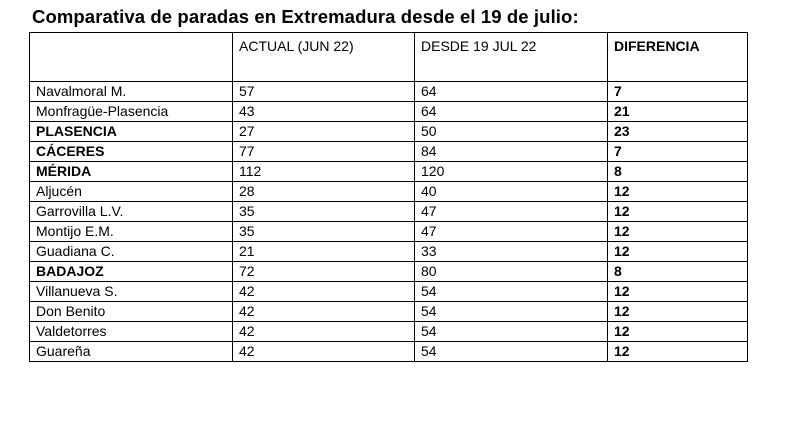  What do you see at coordinates (131, 251) in the screenshot?
I see `cell-station: Guadiana C.` at bounding box center [131, 251].